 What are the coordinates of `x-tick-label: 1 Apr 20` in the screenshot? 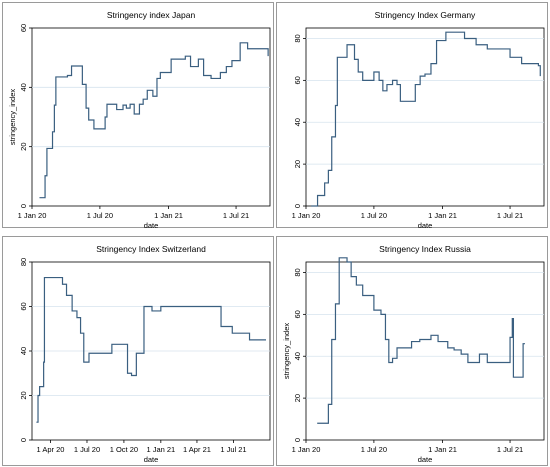 It's located at (50, 449).